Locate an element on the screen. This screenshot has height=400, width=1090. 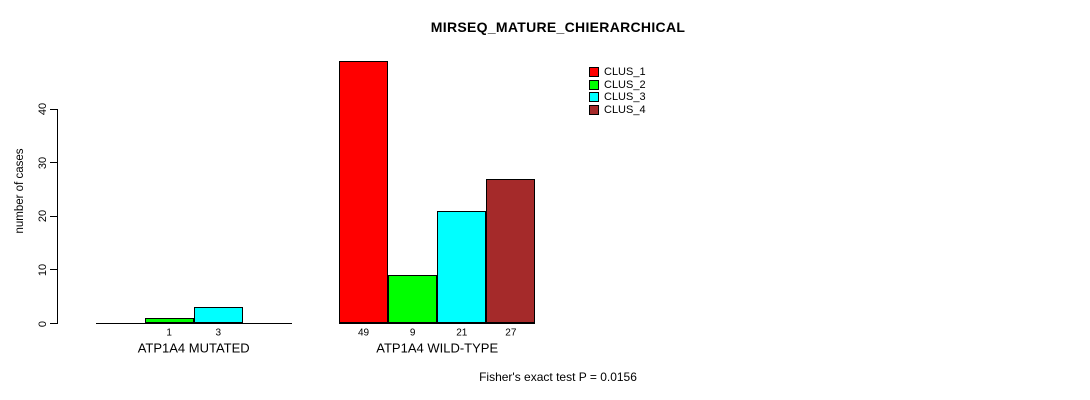
bar-clus_2-wildtype is located at coordinates (413, 299).